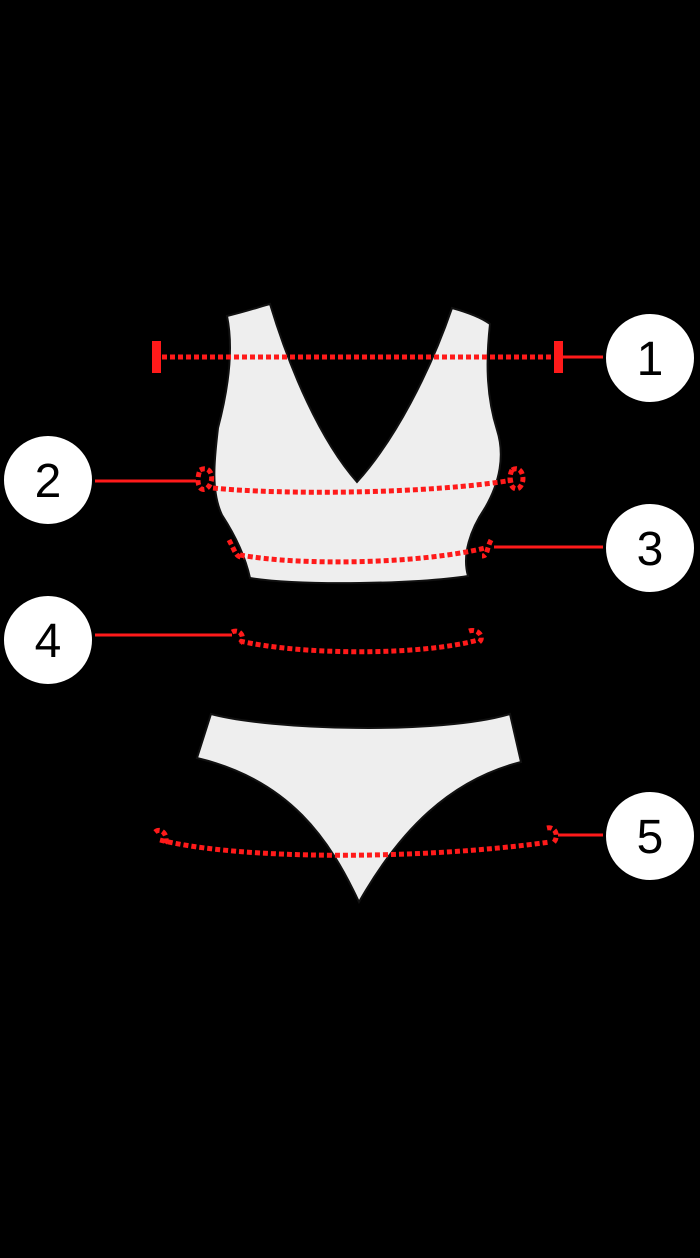 The width and height of the screenshot is (700, 1258). Describe the element at coordinates (359, 808) in the screenshot. I see `bikini-bottom-shape` at that location.